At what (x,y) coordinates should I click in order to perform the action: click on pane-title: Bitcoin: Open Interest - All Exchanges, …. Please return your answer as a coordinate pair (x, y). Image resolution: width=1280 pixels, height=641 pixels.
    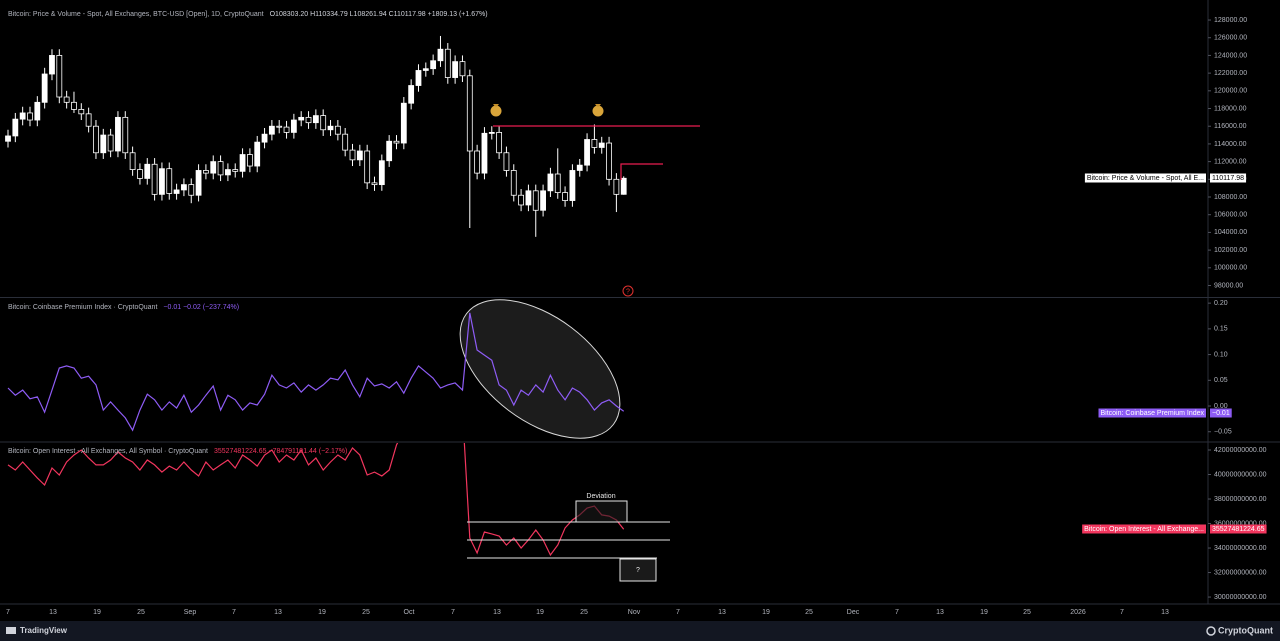
    Looking at the image, I should click on (108, 451).